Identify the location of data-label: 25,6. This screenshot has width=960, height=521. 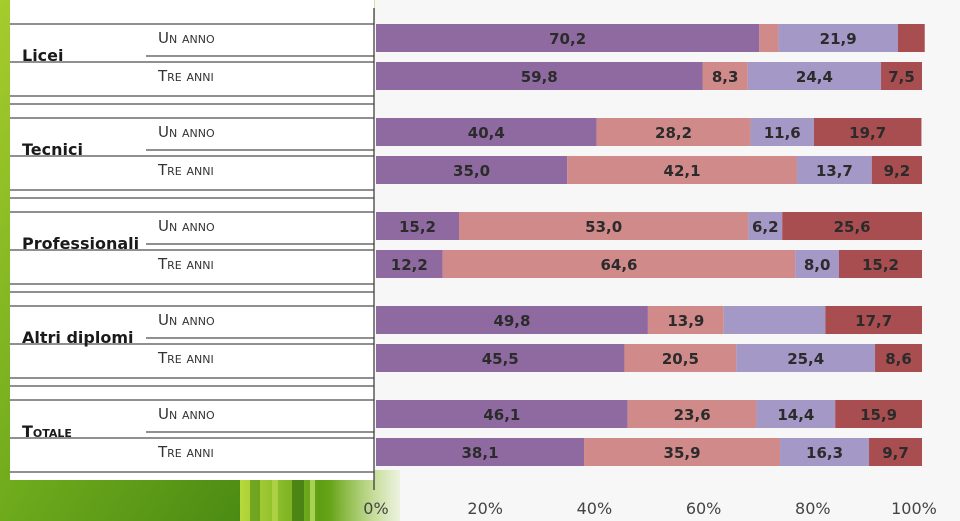
(852, 227).